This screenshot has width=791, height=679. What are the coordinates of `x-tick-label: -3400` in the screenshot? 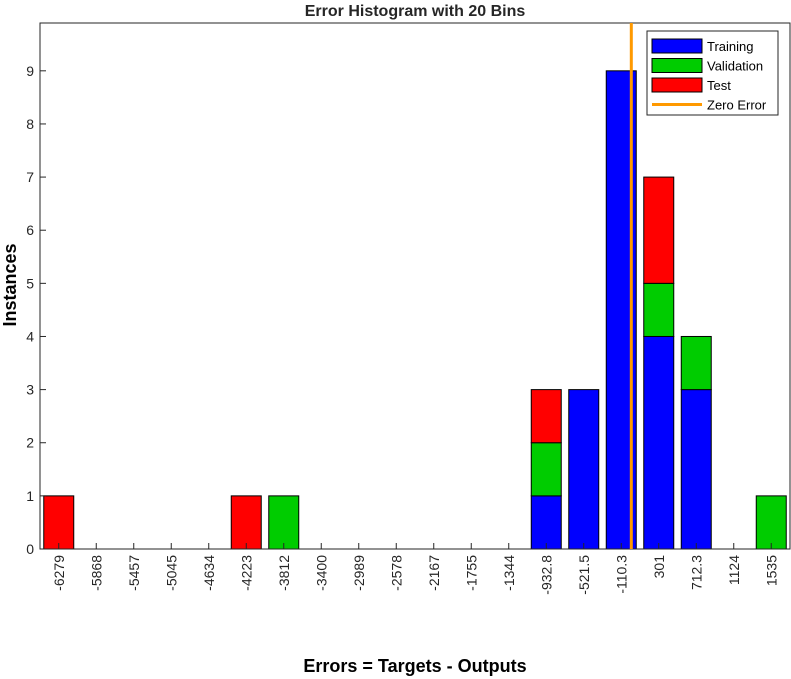 It's located at (321, 573).